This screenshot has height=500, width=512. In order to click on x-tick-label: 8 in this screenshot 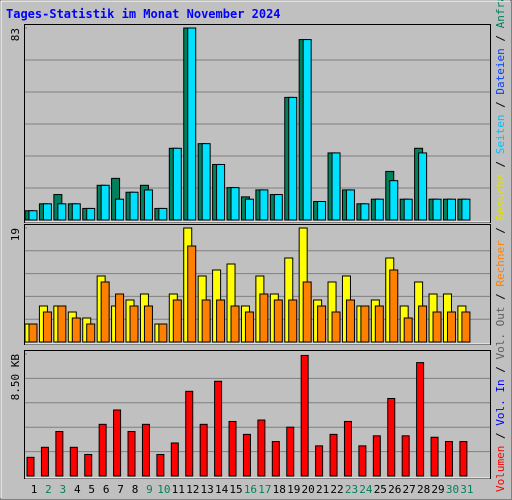, I will do `click(135, 489)`.